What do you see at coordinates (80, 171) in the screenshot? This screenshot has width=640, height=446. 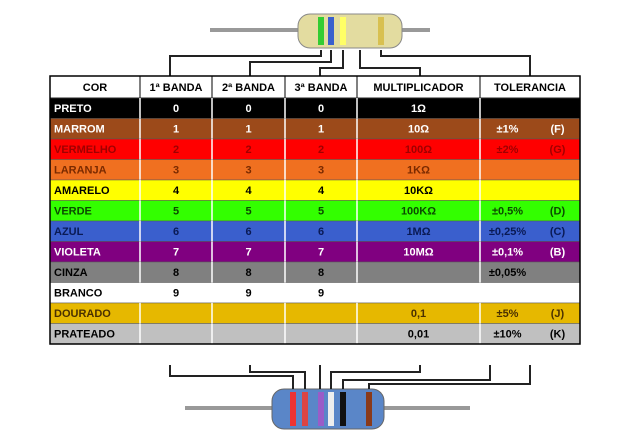 I see `color-name: LARANJA` at bounding box center [80, 171].